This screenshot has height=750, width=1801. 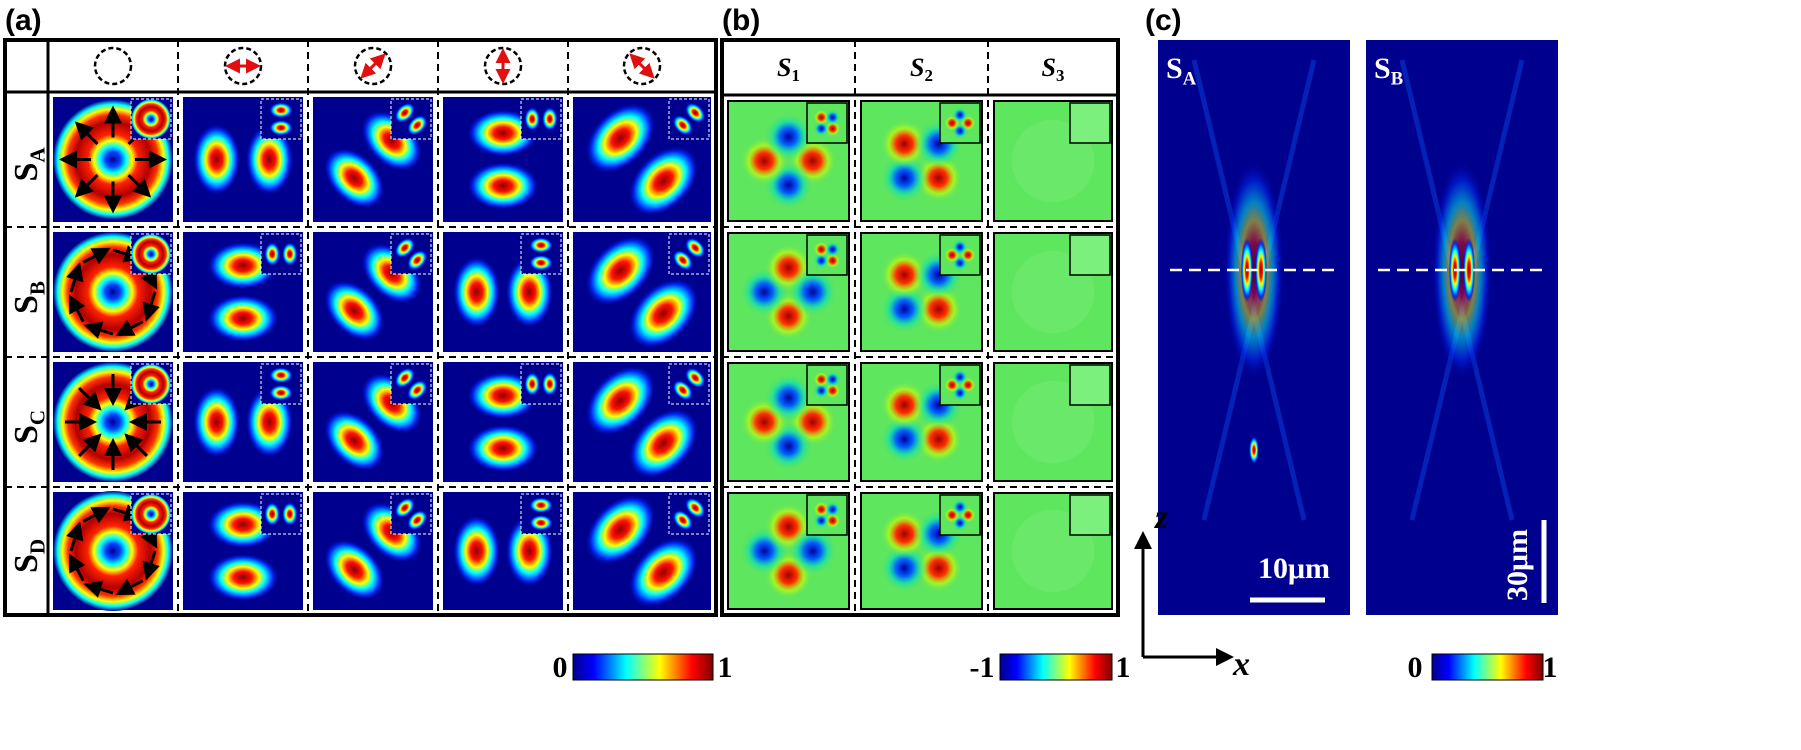 I want to click on column-header: S2, so click(x=921, y=69).